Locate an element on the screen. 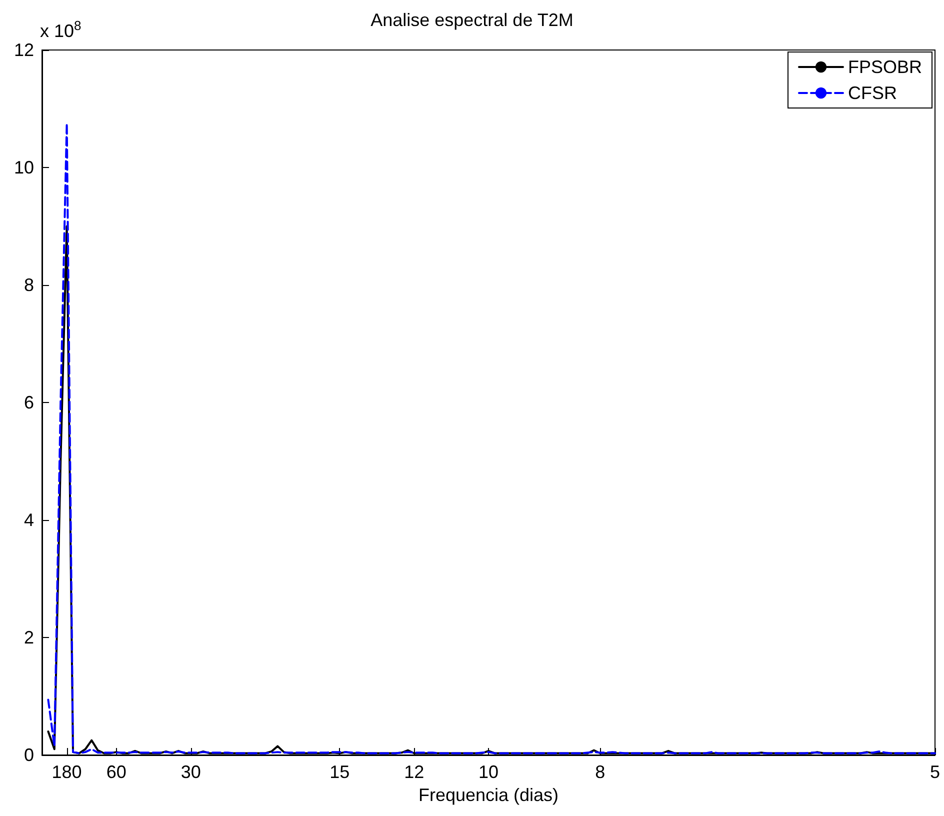  x-axis-title: Frequencia (dias) is located at coordinates (488, 794).